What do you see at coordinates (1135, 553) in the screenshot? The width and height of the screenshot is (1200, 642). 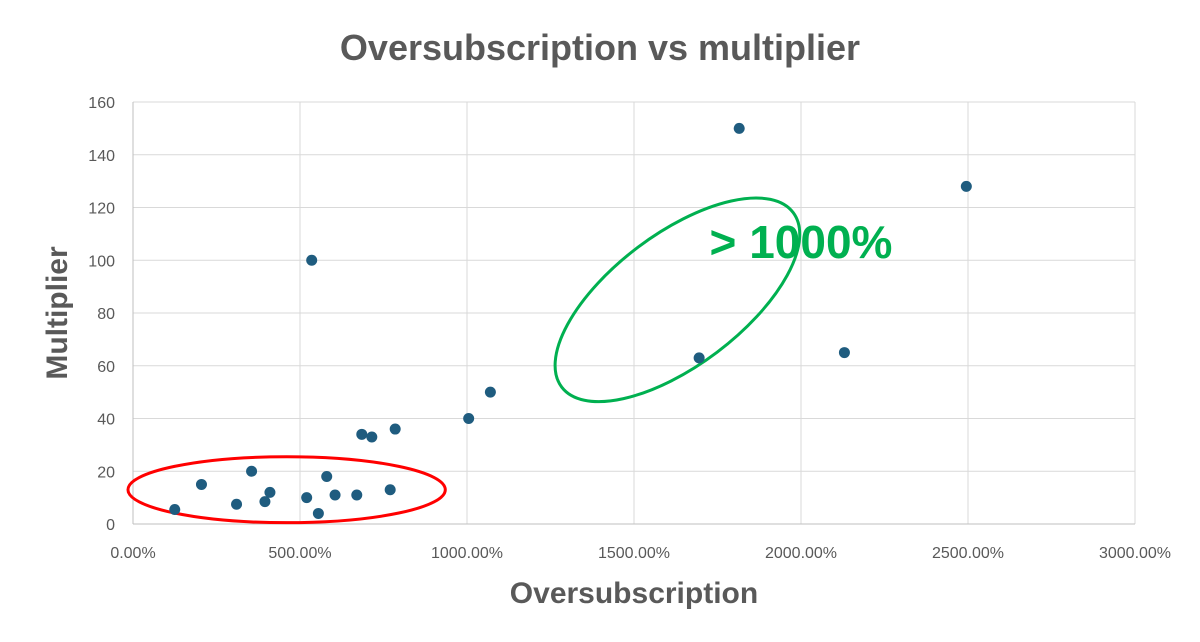 I see `x-tick-label: 3000.00%` at bounding box center [1135, 553].